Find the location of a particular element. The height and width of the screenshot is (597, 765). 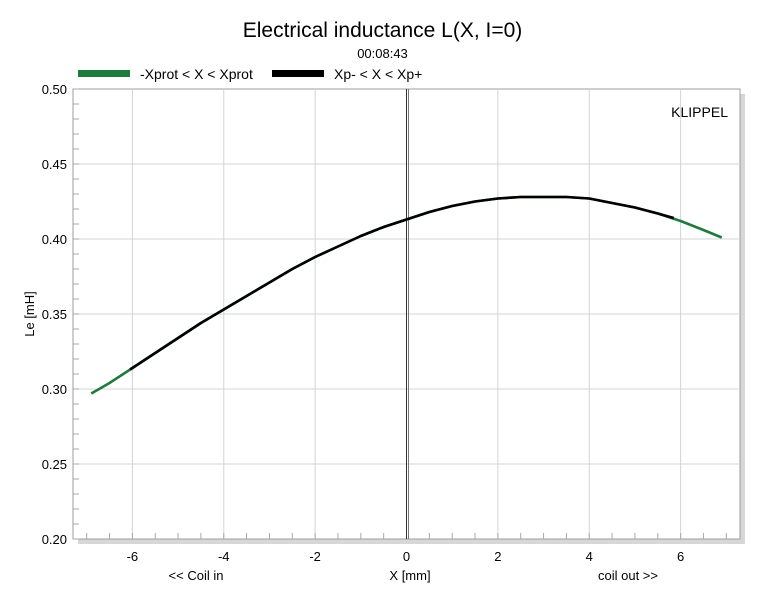

legend-label-xp: Xp- < X < Xp+ is located at coordinates (378, 74).